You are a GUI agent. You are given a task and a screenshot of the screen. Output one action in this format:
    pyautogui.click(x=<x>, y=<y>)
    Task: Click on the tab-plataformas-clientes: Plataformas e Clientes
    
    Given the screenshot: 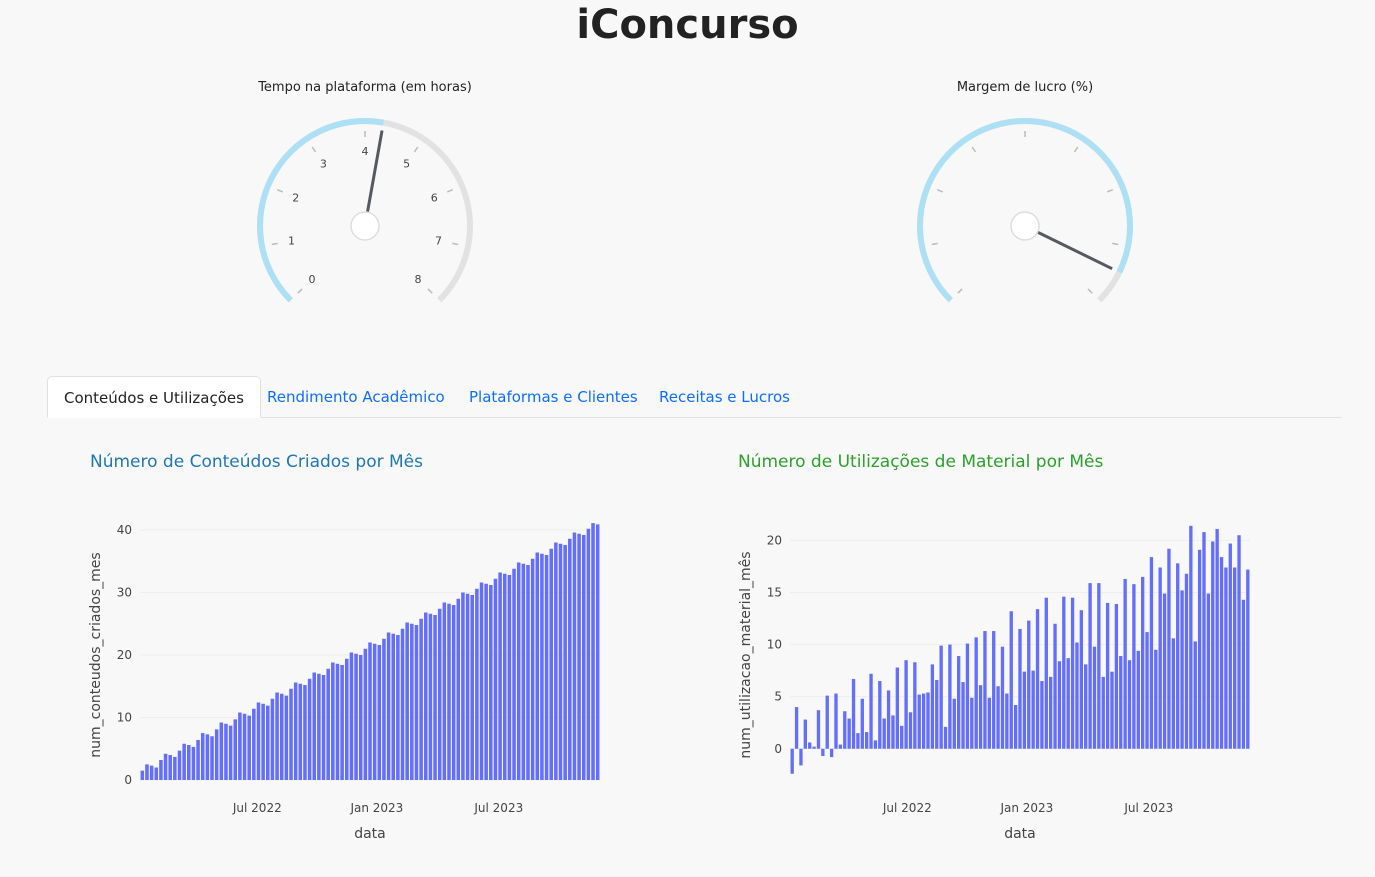 What is the action you would take?
    pyautogui.click(x=553, y=397)
    